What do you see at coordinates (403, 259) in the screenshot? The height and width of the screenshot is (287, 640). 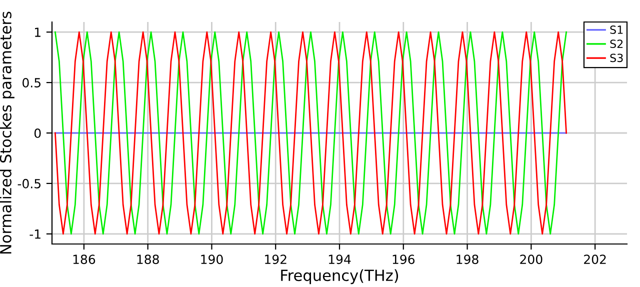 I see `x-tick-label: 196` at bounding box center [403, 259].